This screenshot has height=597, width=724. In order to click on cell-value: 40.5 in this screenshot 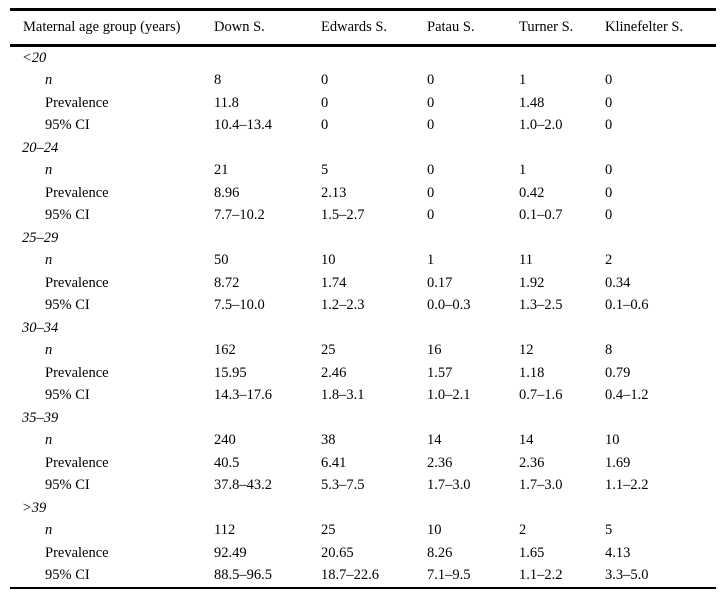, I will do `click(227, 462)`.